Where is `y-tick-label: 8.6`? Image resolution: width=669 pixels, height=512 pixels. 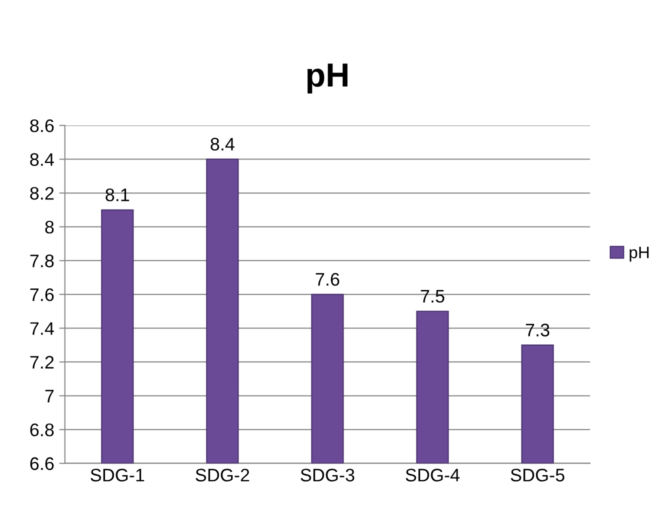 y-tick-label: 8.6 is located at coordinates (42, 125).